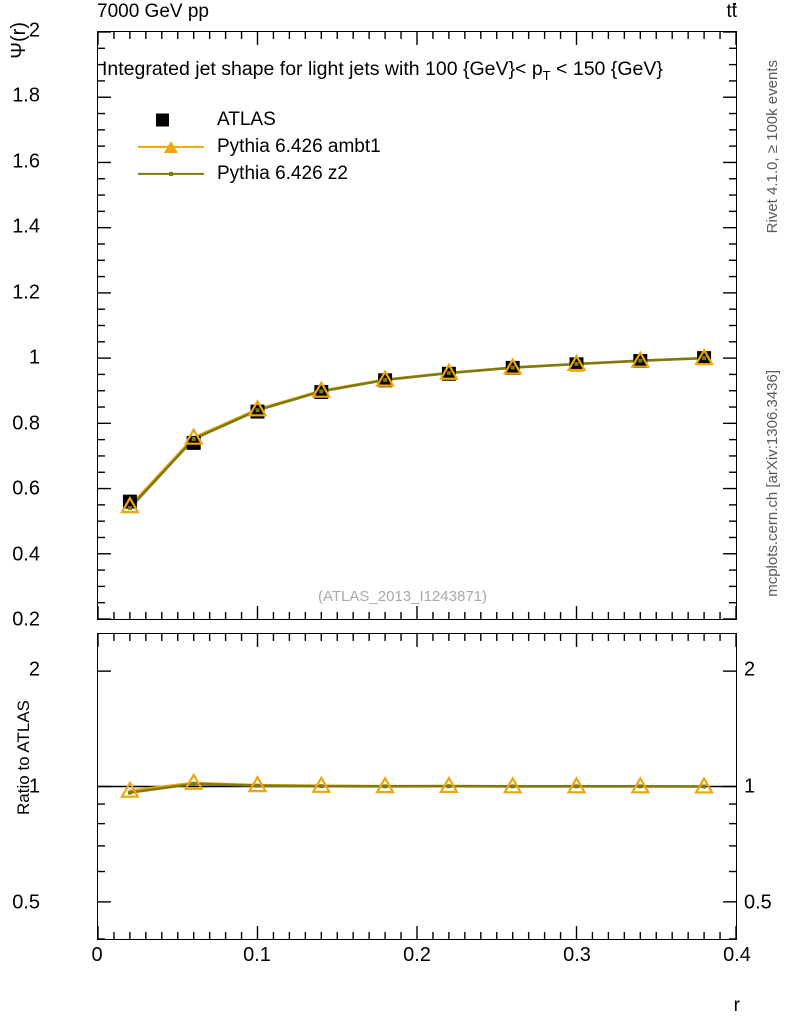  What do you see at coordinates (577, 955) in the screenshot?
I see `x-tick-label: 0.3` at bounding box center [577, 955].